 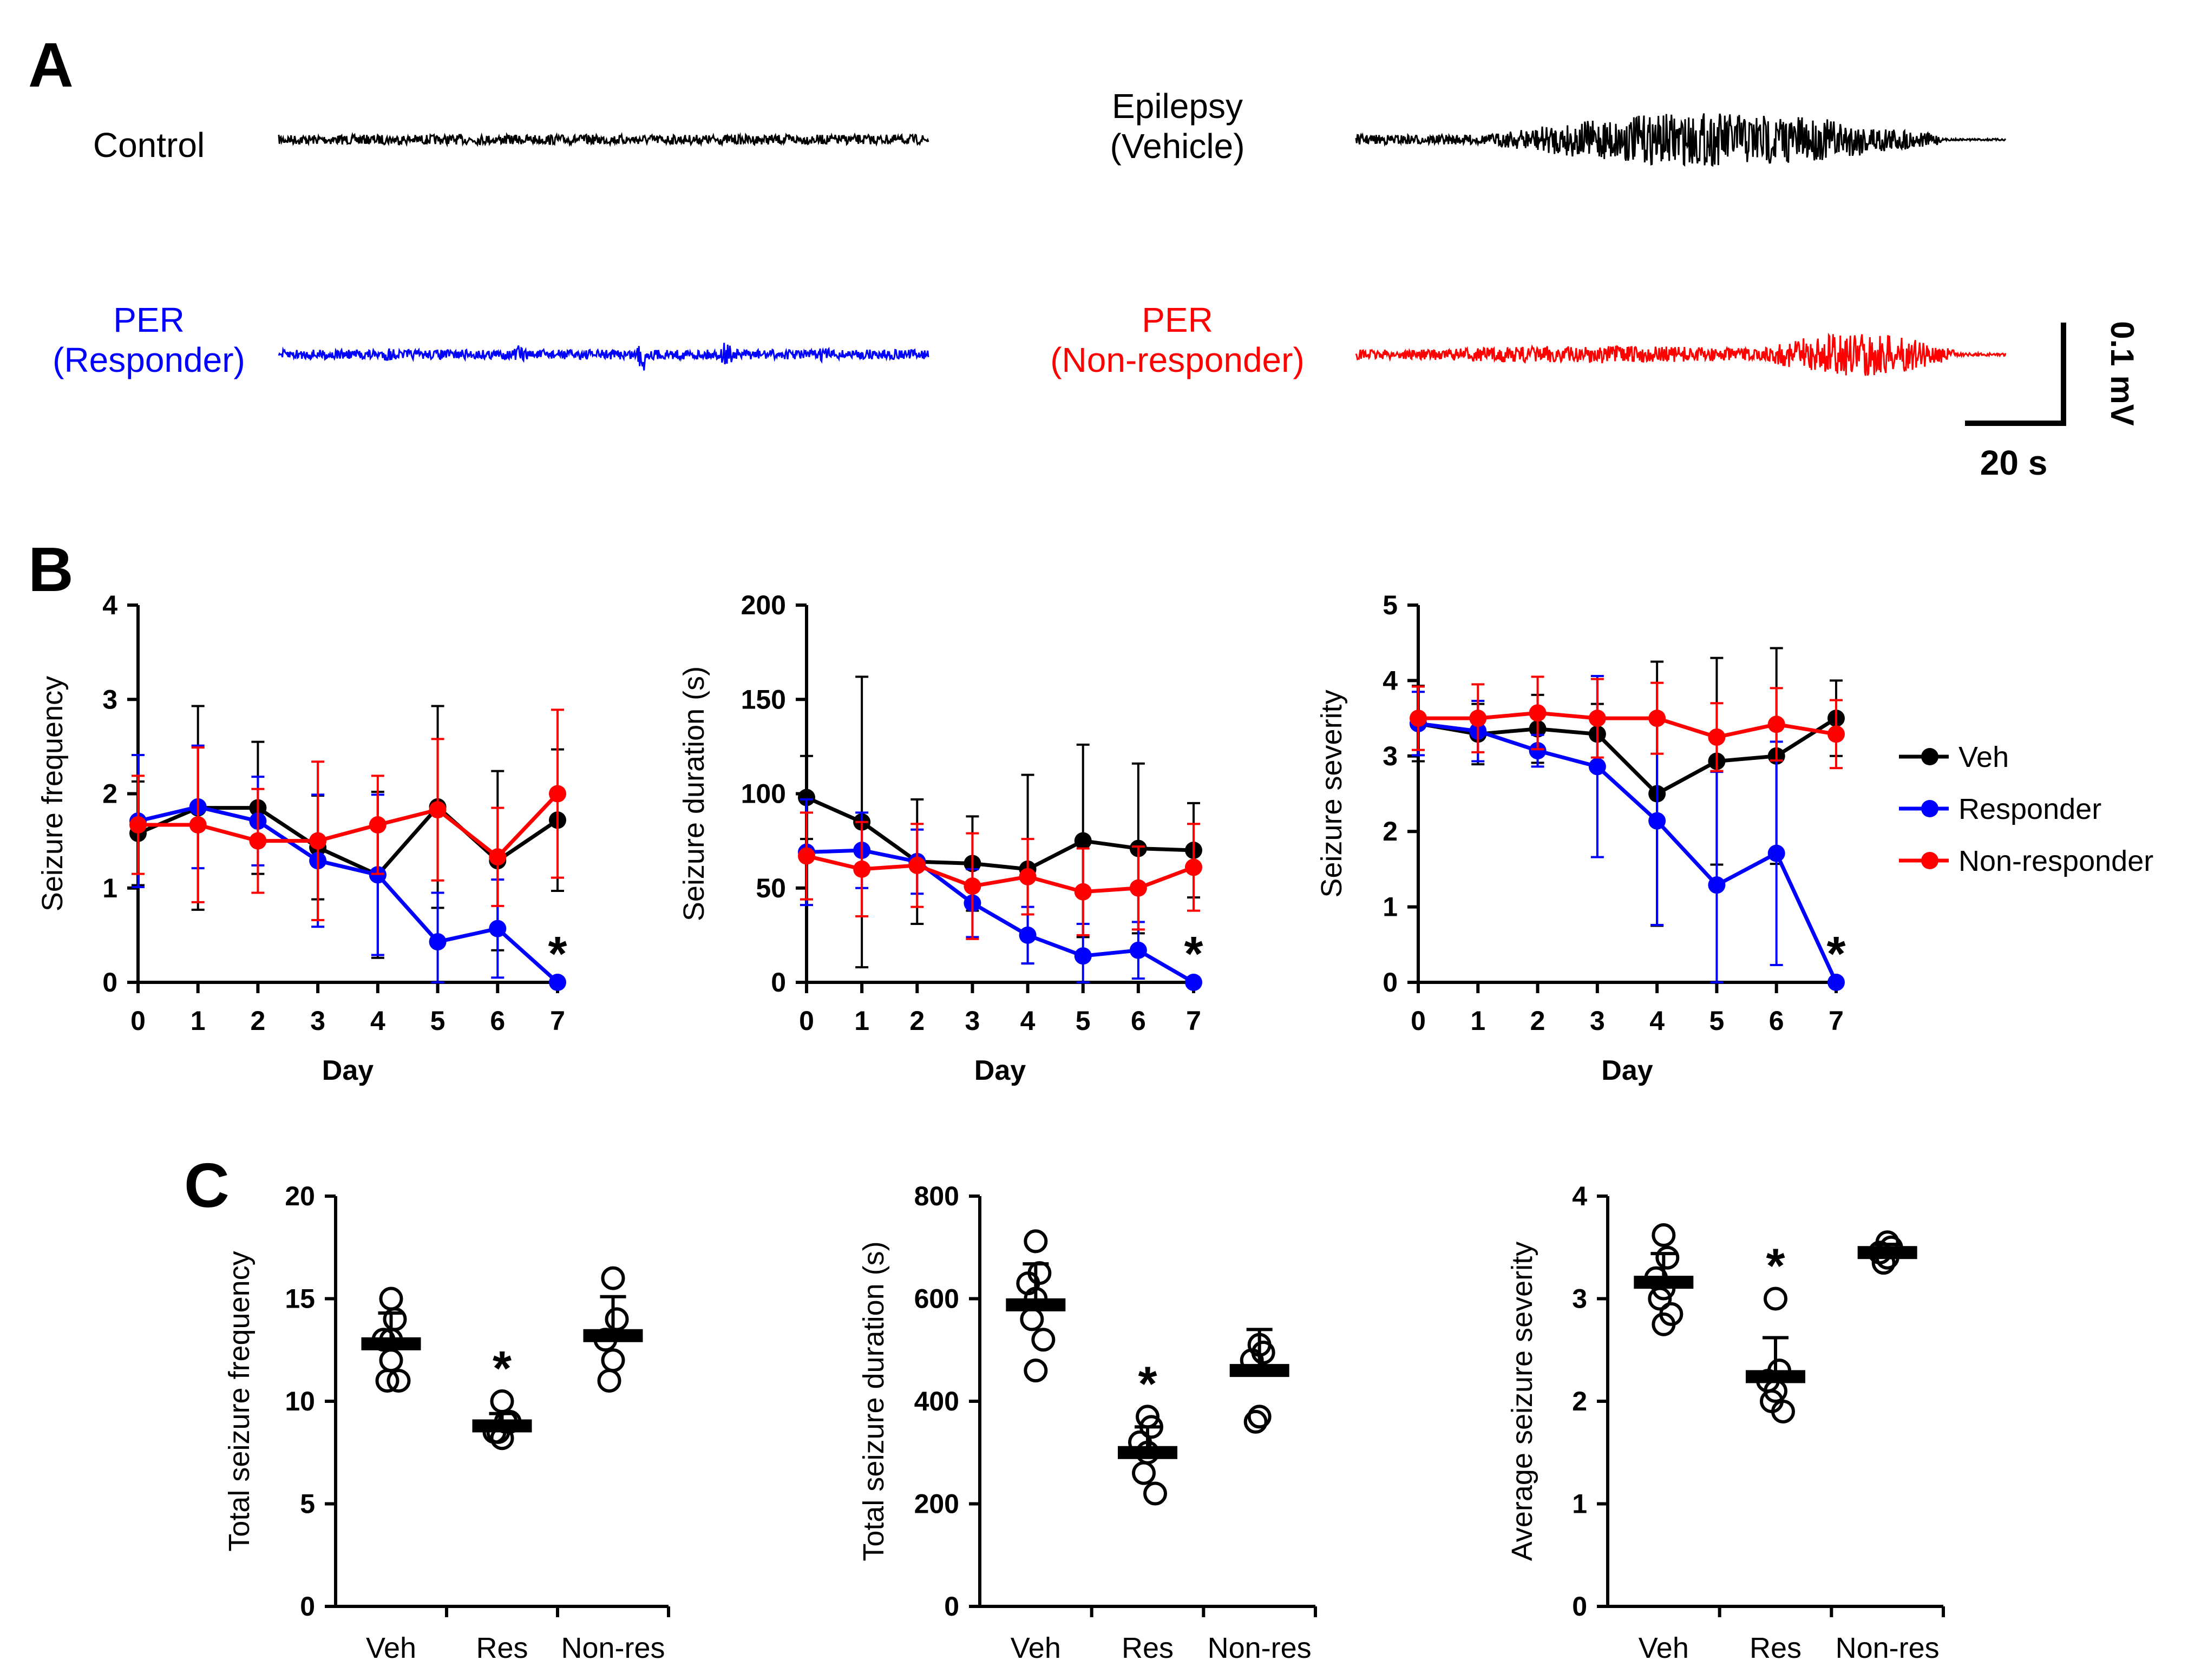 What do you see at coordinates (771, 888) in the screenshot?
I see `y-tick-label: 50` at bounding box center [771, 888].